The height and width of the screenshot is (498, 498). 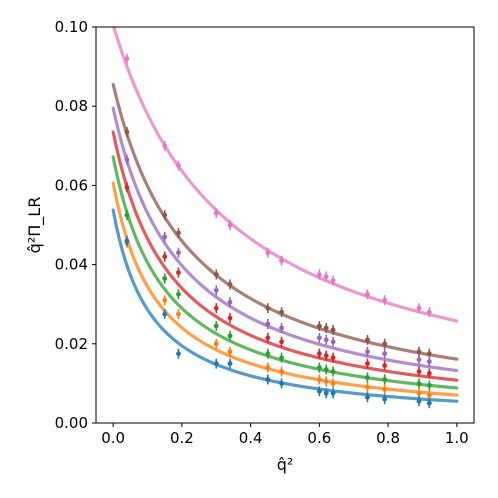 What do you see at coordinates (388, 438) in the screenshot?
I see `x-tick-label: 0.8` at bounding box center [388, 438].